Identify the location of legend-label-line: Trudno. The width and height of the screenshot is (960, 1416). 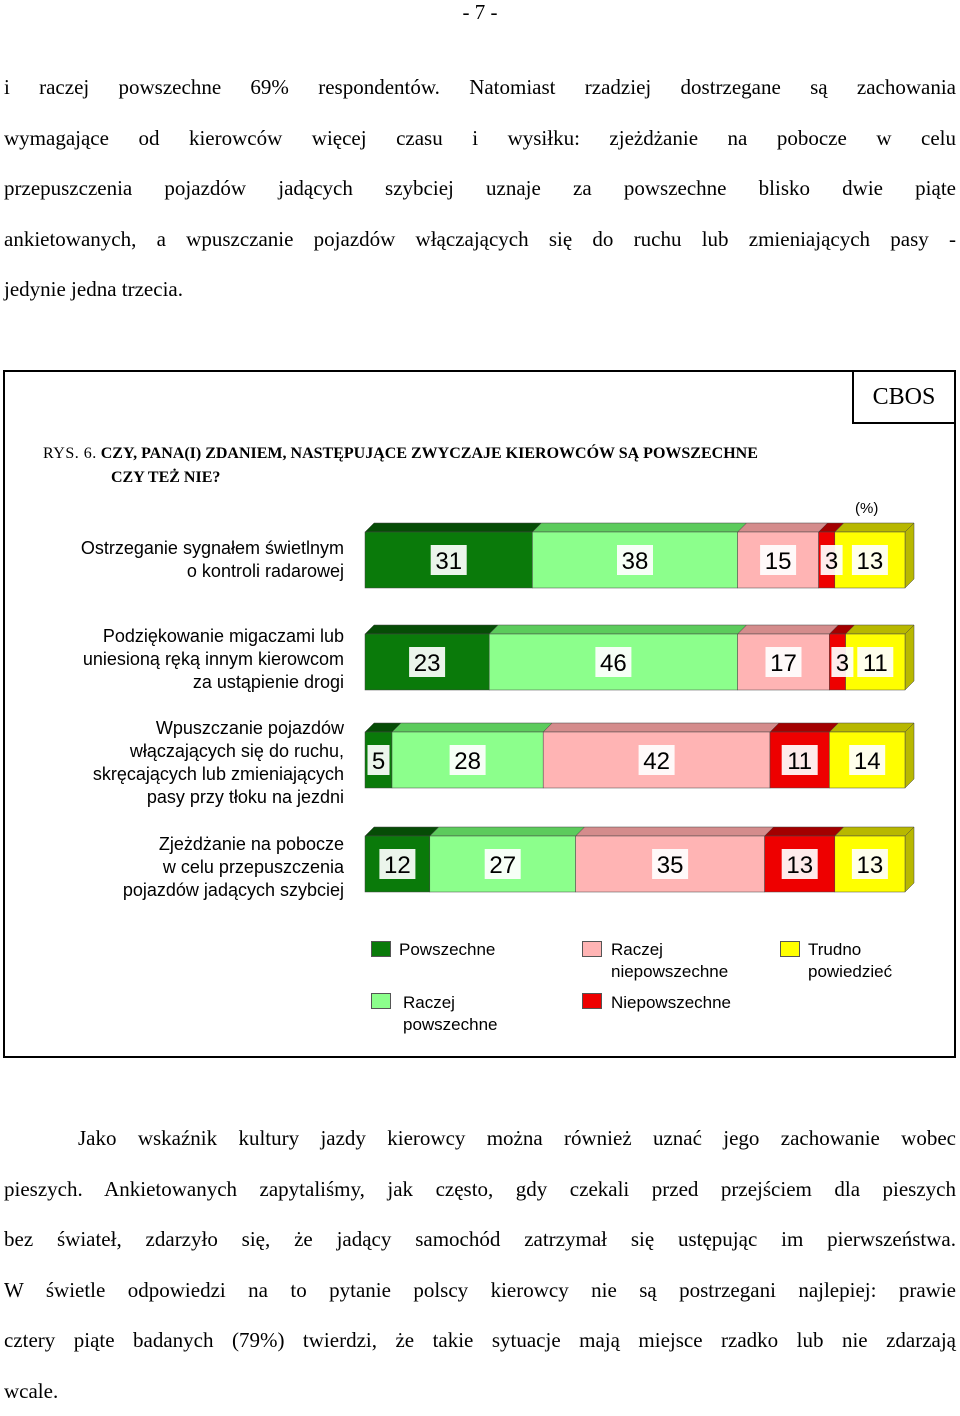
(850, 950).